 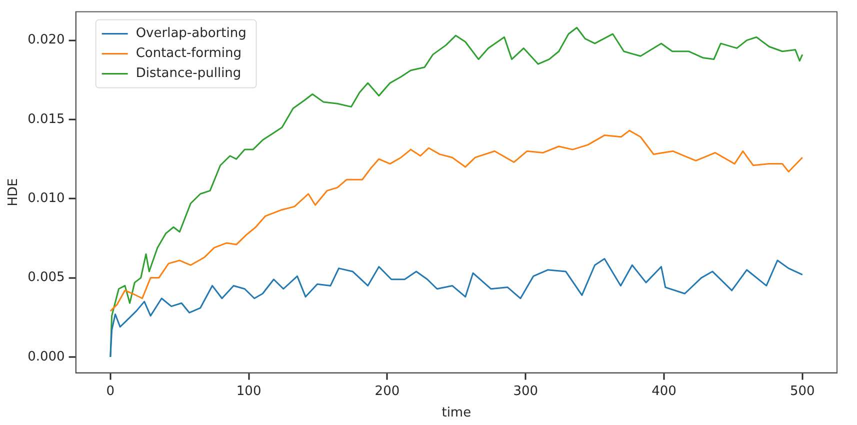 What do you see at coordinates (46, 198) in the screenshot?
I see `y-tick-label: 0.010` at bounding box center [46, 198].